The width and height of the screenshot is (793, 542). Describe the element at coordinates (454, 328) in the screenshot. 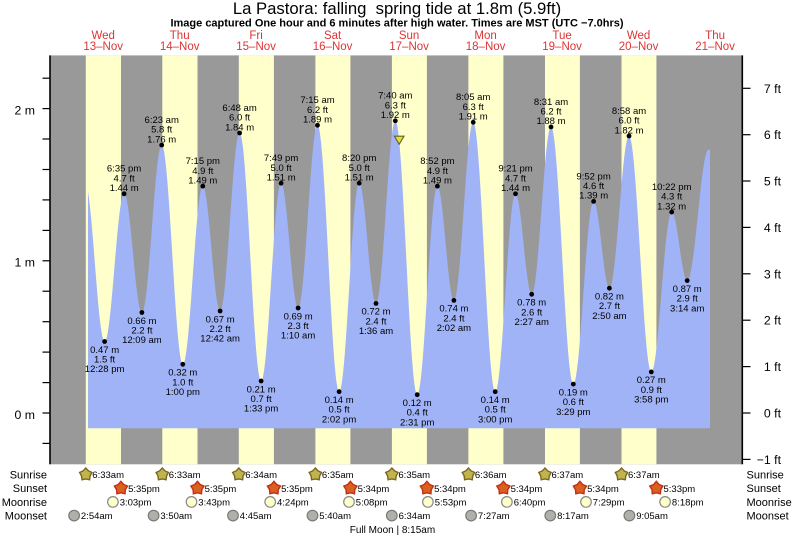

I see `svg-text: 2:02 am` at that location.